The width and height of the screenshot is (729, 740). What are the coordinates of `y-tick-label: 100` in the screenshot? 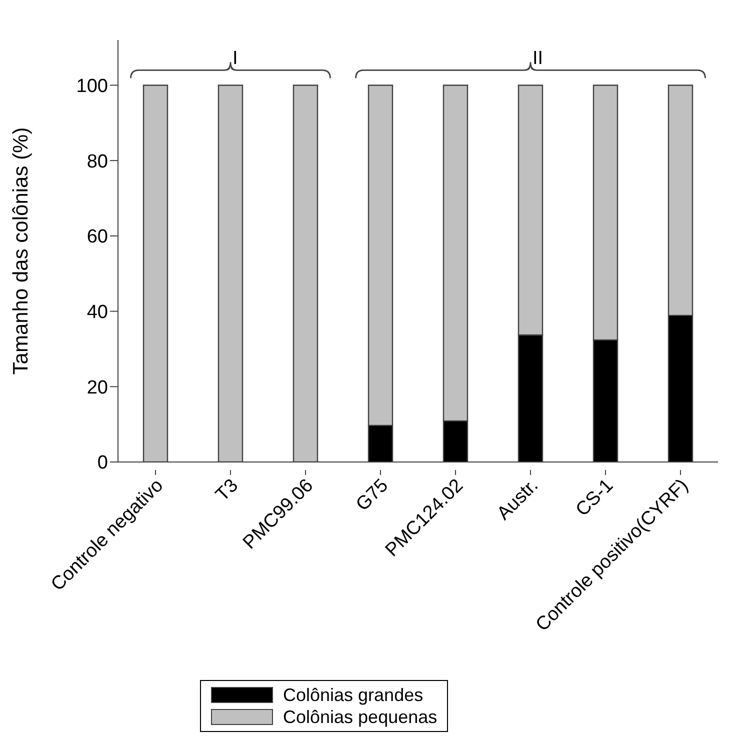 It's located at (92, 86).